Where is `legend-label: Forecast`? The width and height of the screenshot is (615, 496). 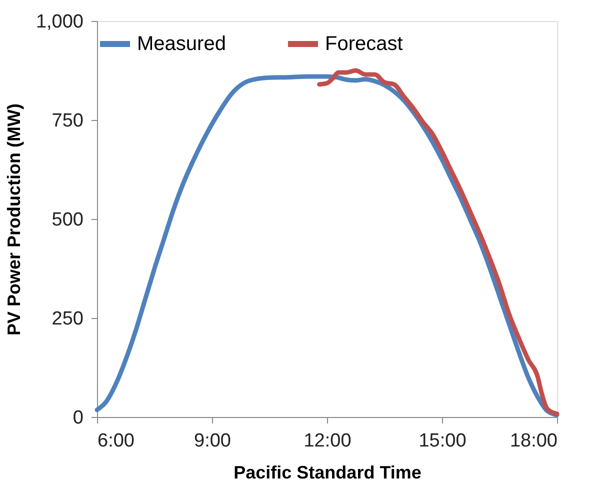
legend-label: Forecast is located at coordinates (364, 44).